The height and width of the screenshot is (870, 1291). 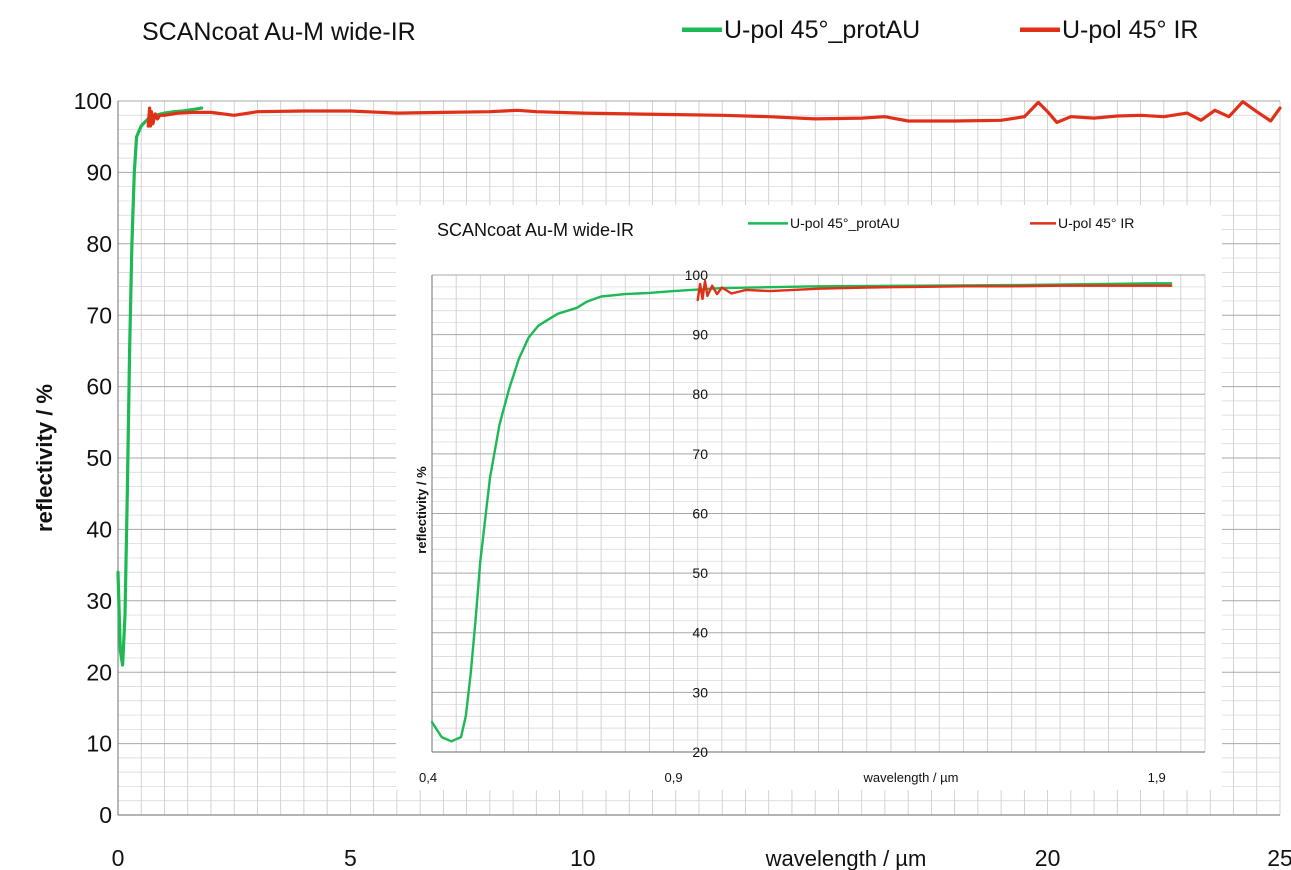 I want to click on inset-y-tick-label: 30, so click(x=700, y=692).